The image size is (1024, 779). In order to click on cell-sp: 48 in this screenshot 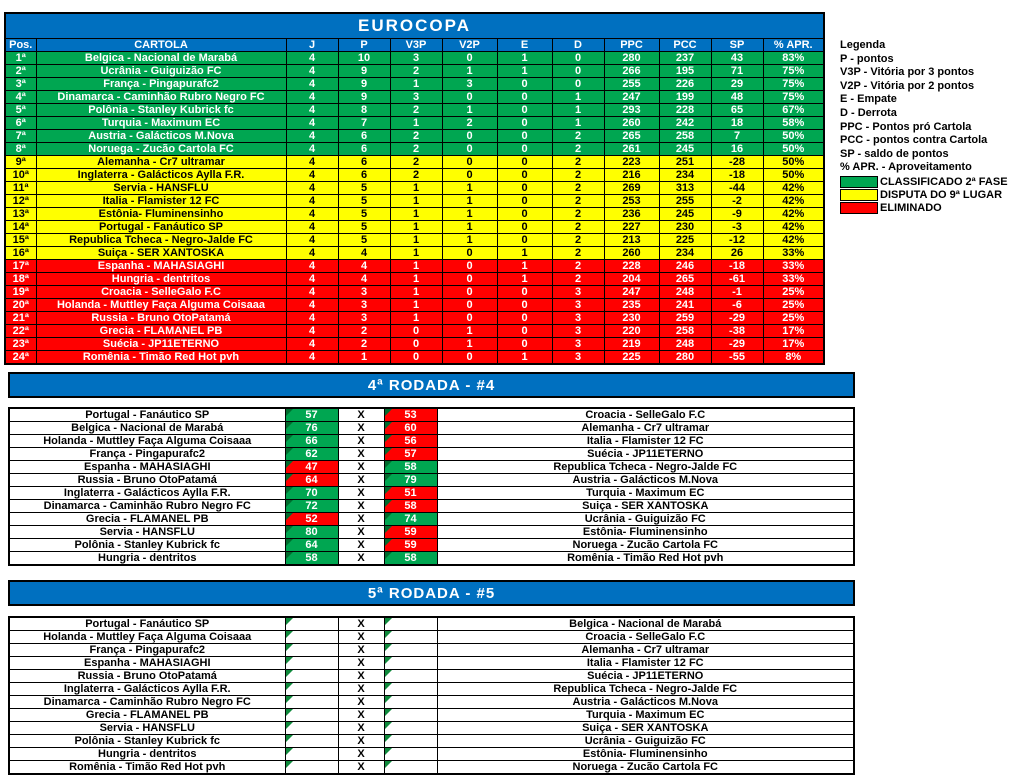, I will do `click(737, 97)`.